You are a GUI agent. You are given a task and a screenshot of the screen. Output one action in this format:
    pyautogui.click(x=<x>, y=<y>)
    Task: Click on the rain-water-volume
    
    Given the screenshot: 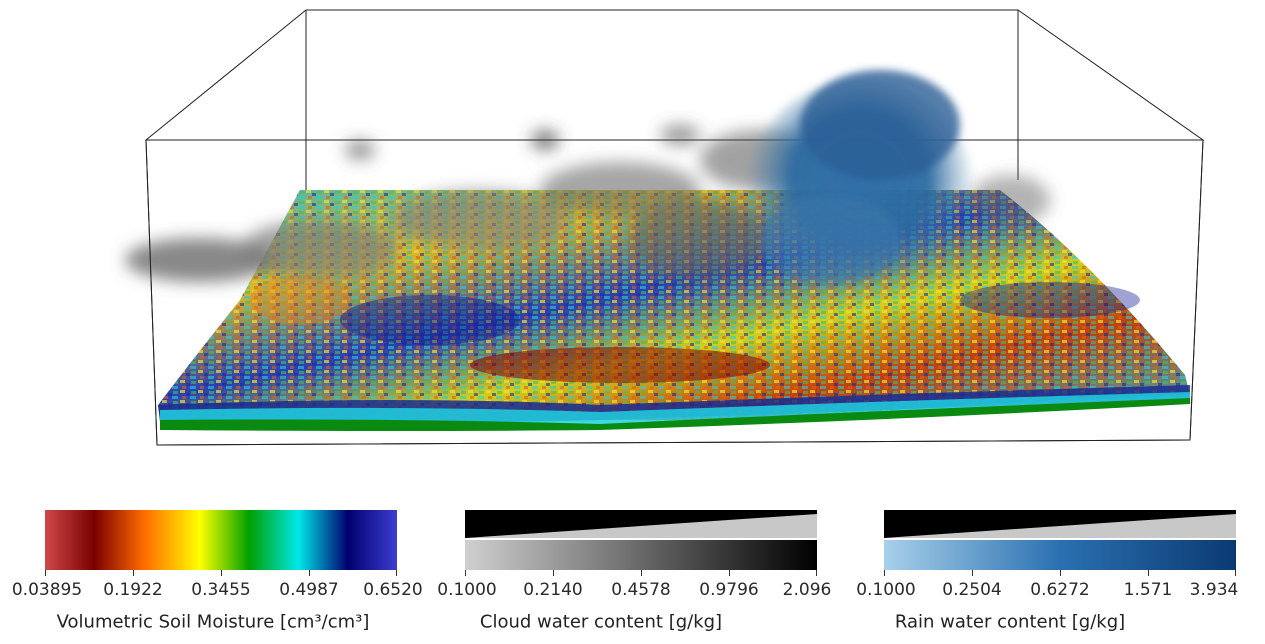 What is the action you would take?
    pyautogui.click(x=860, y=185)
    